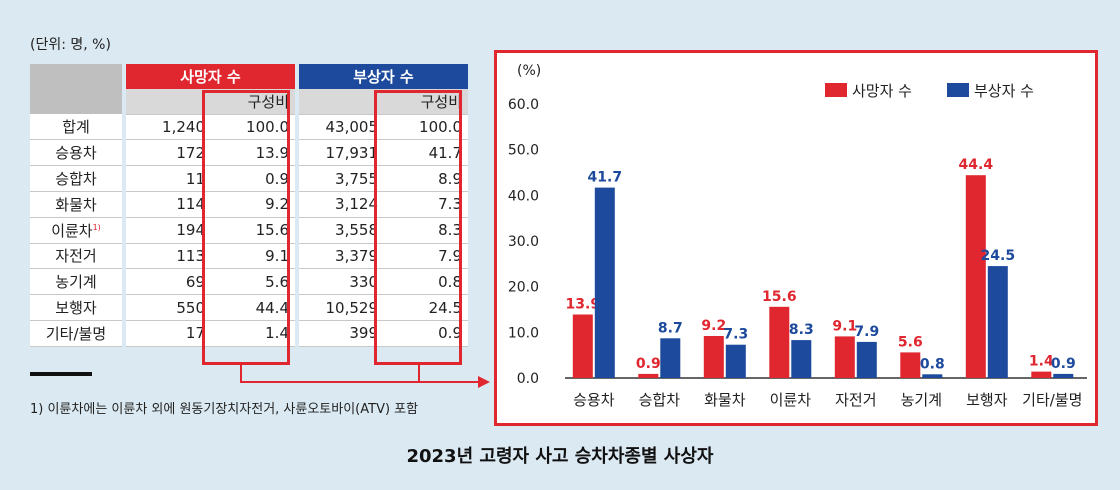  What do you see at coordinates (426, 230) in the screenshot?
I see `injuries-ratio-cell: 8.3` at bounding box center [426, 230].